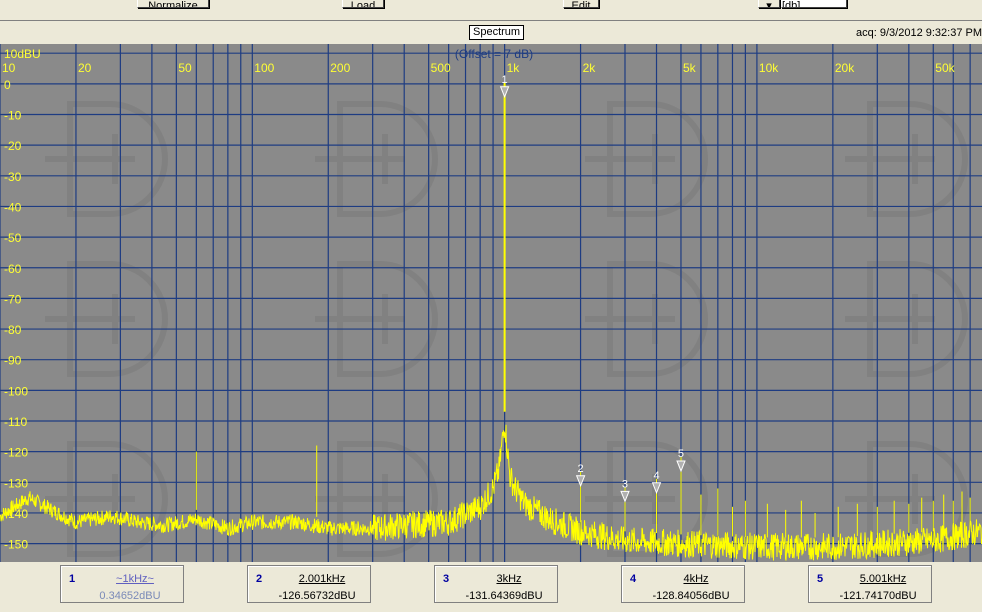 Image resolution: width=982 pixels, height=612 pixels. Describe the element at coordinates (494, 54) in the screenshot. I see `offset-label: (Offset = 7 dB)` at that location.